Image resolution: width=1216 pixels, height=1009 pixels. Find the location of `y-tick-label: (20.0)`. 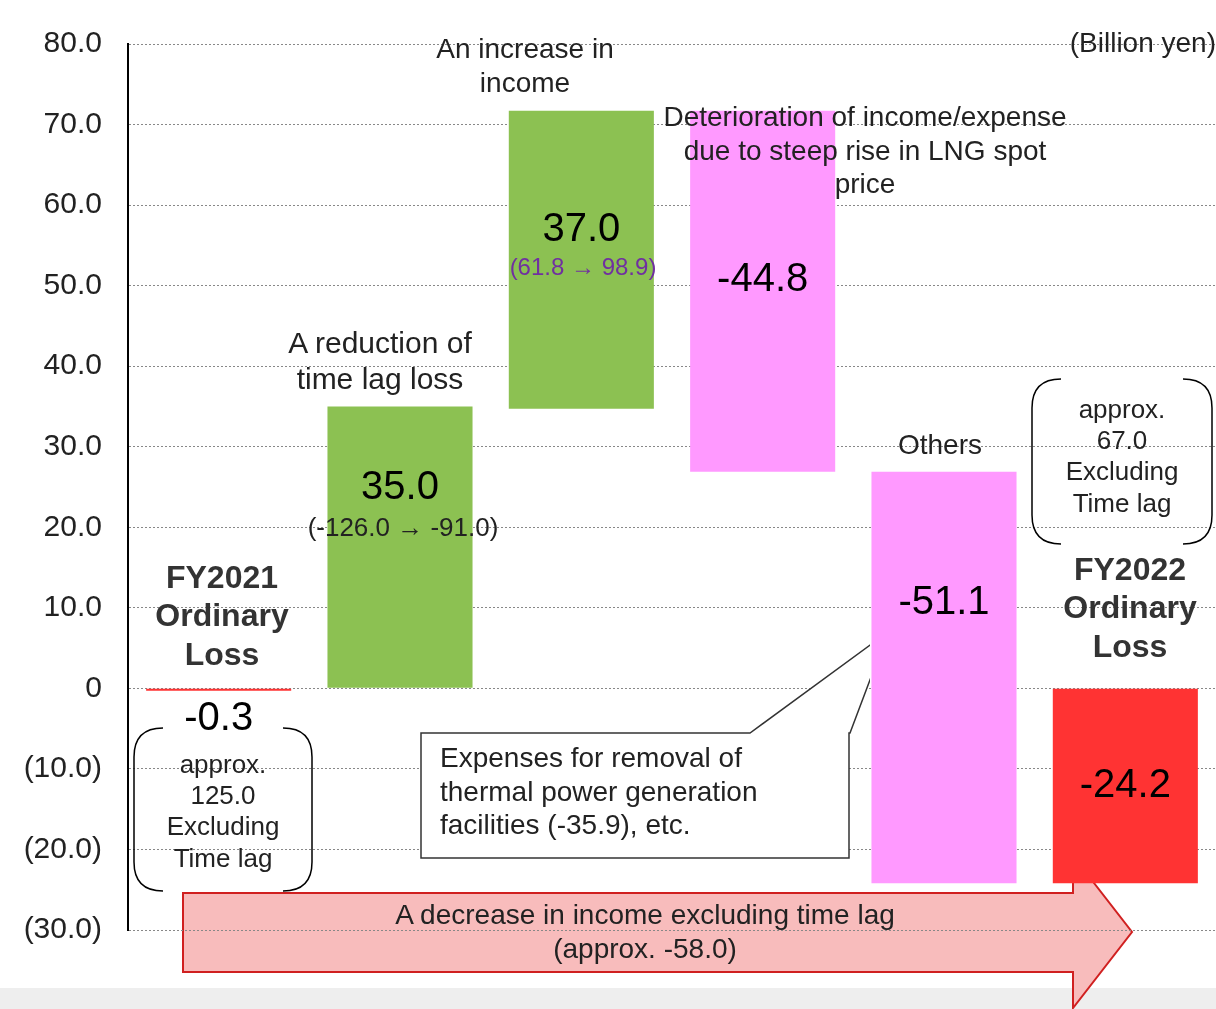

y-tick-label: (20.0) is located at coordinates (62, 847).